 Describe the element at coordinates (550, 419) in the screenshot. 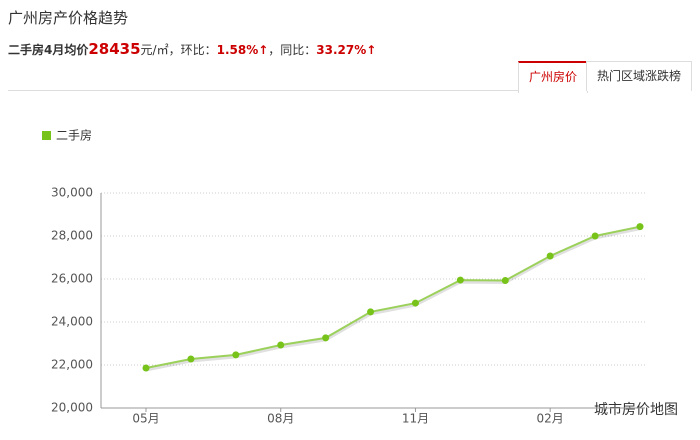

I see `x-tick-label: 02月` at that location.